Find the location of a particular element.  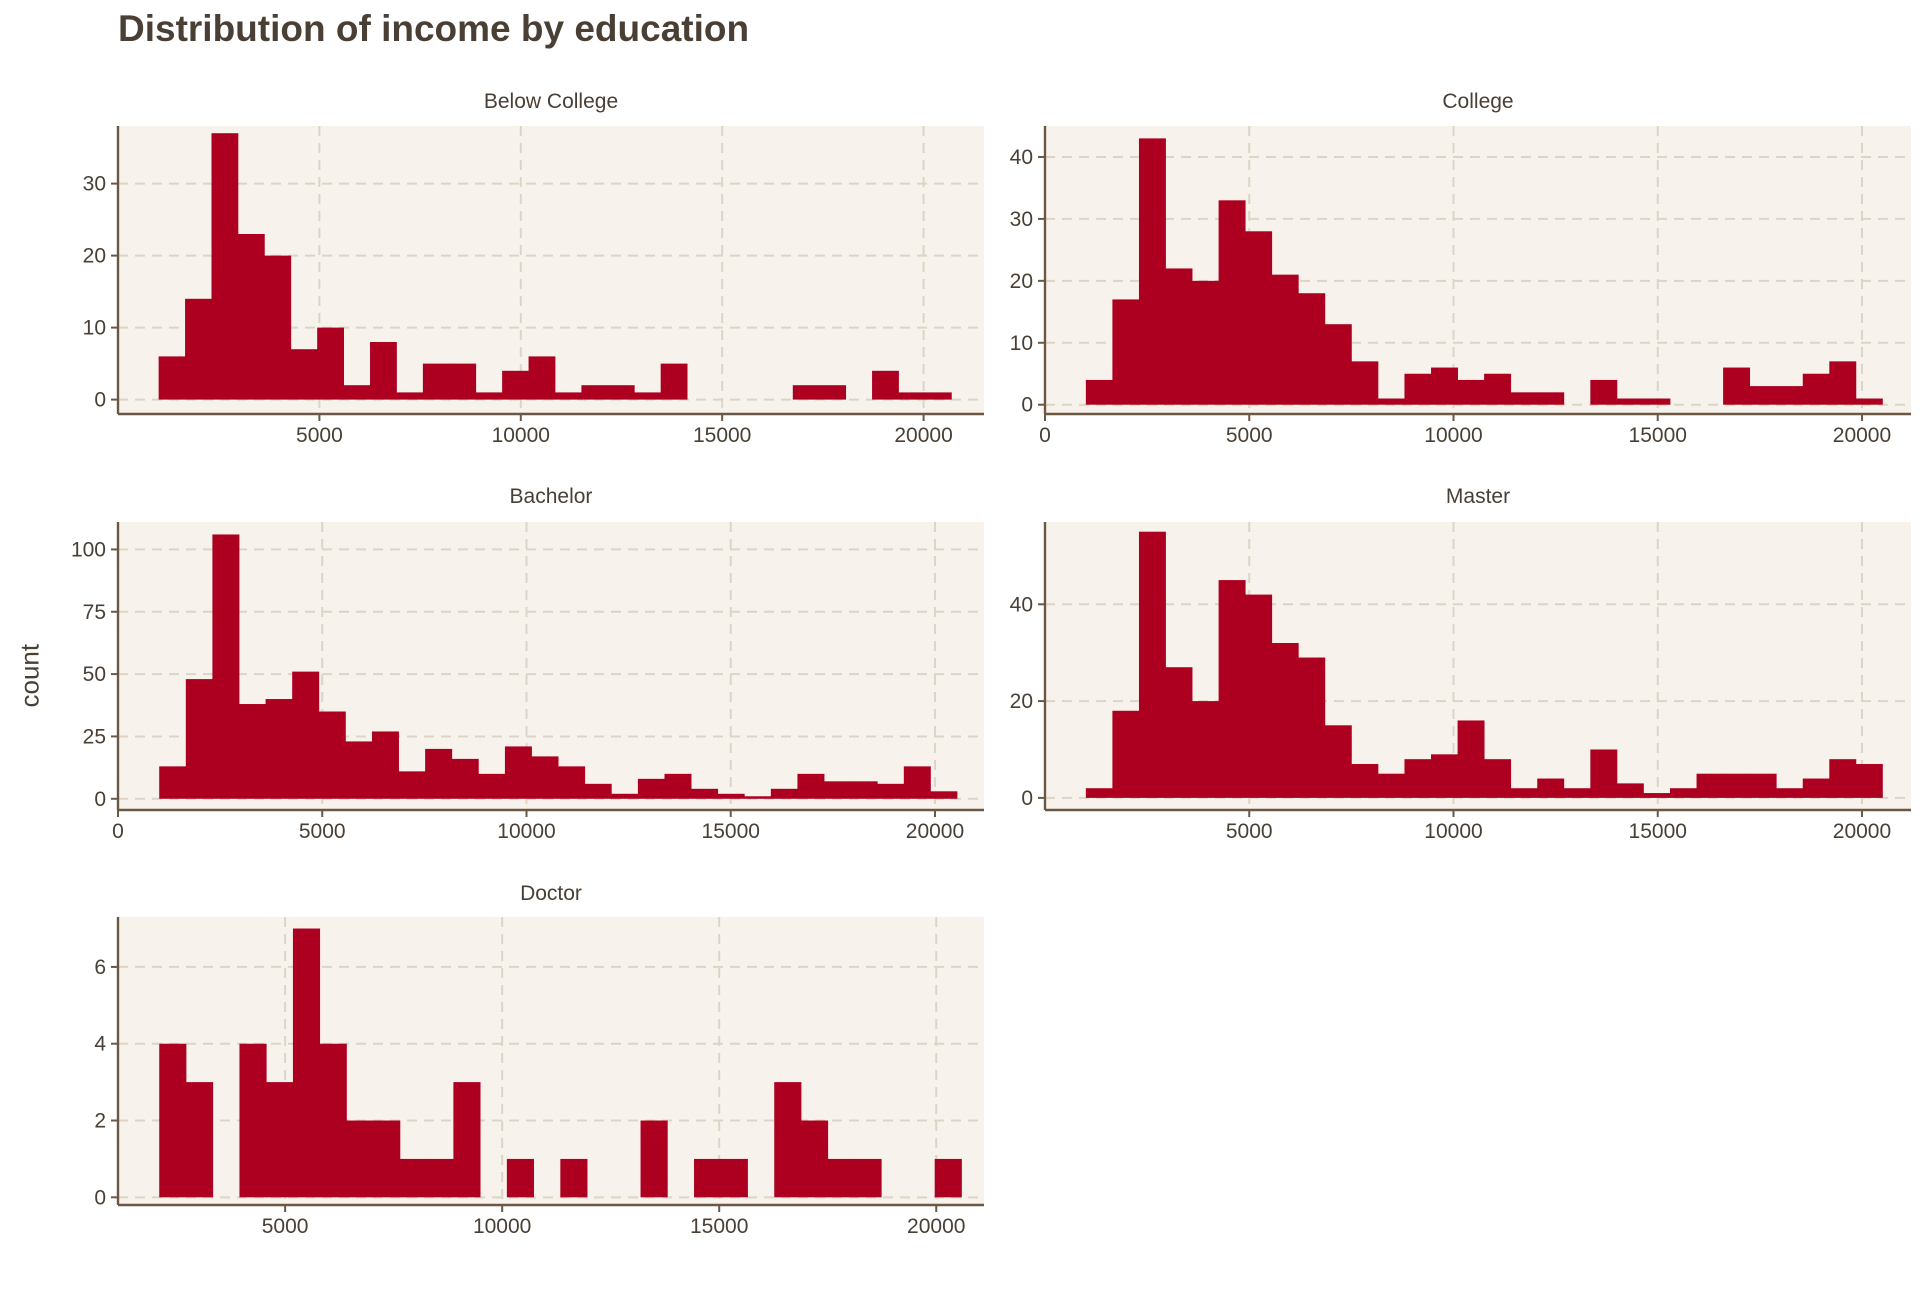

panel-title: Master is located at coordinates (1478, 496).